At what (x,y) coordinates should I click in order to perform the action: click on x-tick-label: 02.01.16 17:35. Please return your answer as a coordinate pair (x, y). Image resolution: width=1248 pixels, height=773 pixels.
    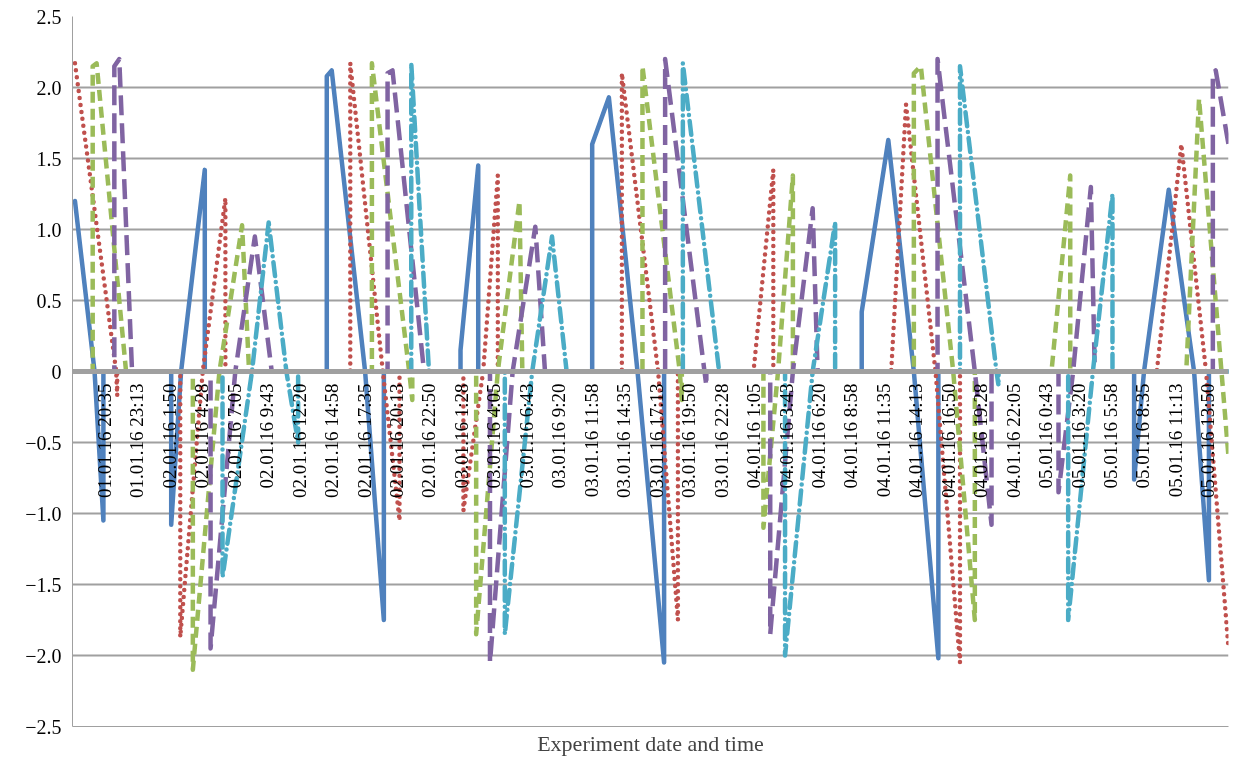
    Looking at the image, I should click on (364, 441).